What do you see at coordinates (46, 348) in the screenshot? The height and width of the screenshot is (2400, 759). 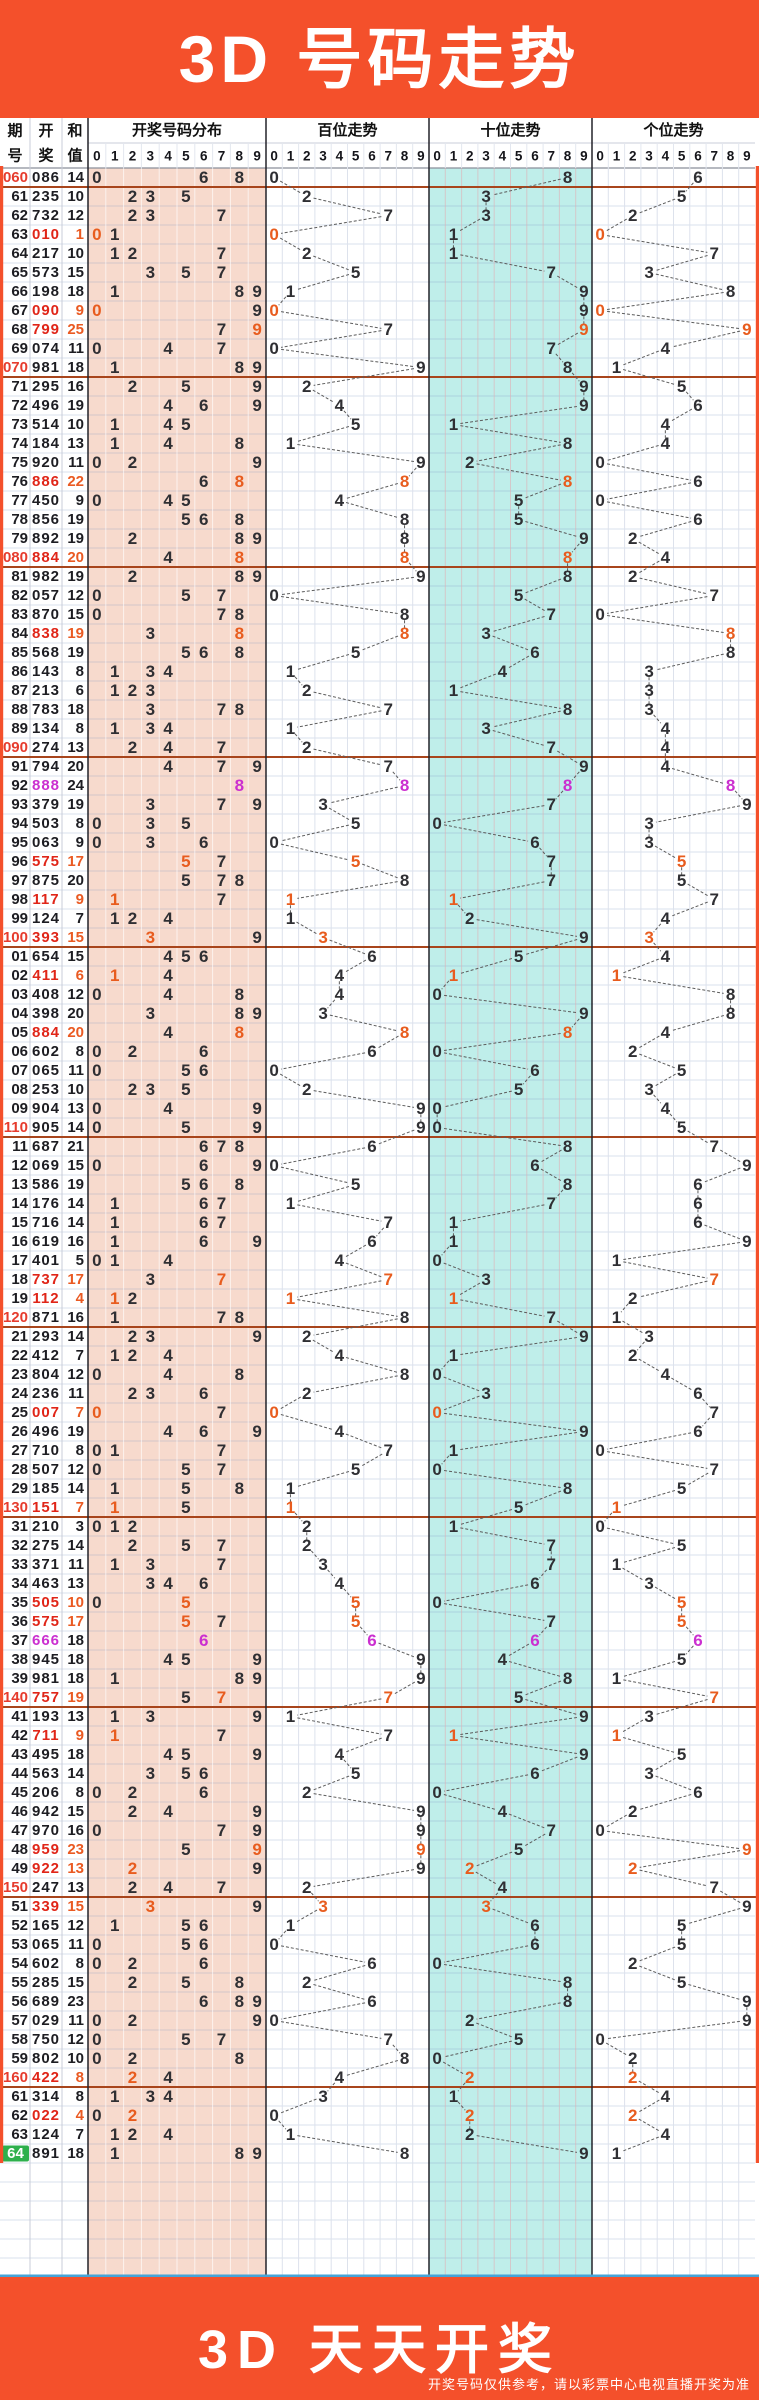 I see `draw-value: 074` at bounding box center [46, 348].